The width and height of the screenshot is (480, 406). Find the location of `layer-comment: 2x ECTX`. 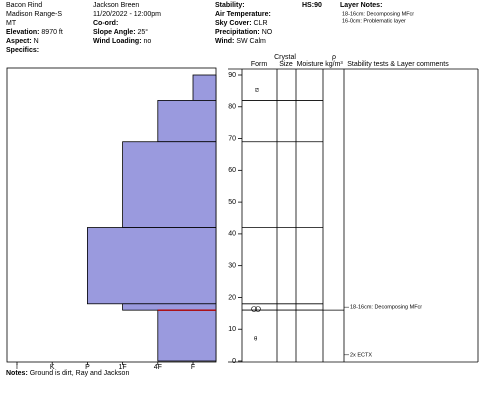

layer-comment: 2x ECTX is located at coordinates (361, 355).